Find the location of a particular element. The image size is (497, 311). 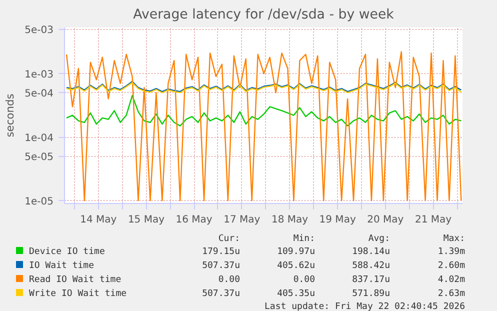

text: Last update: Fri May 22 02:40:45 2026 is located at coordinates (364, 306).